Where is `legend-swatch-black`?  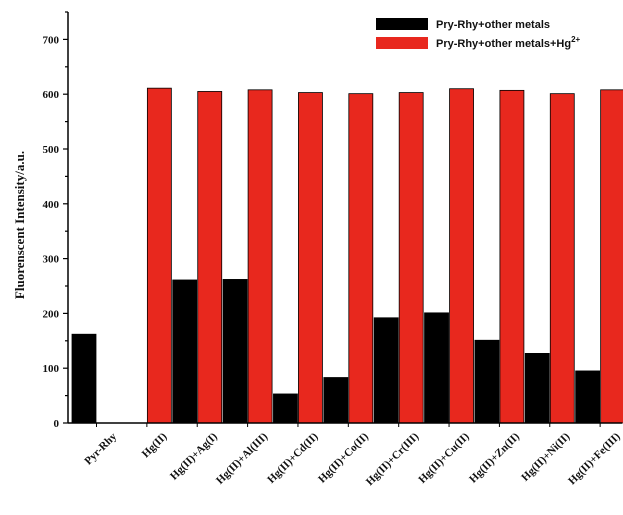 legend-swatch-black is located at coordinates (402, 24).